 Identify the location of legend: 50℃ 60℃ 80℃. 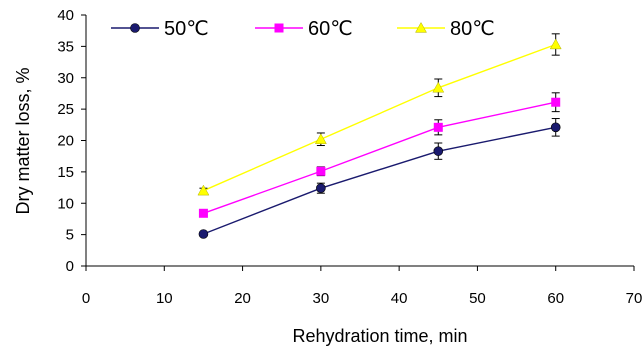
(303, 29).